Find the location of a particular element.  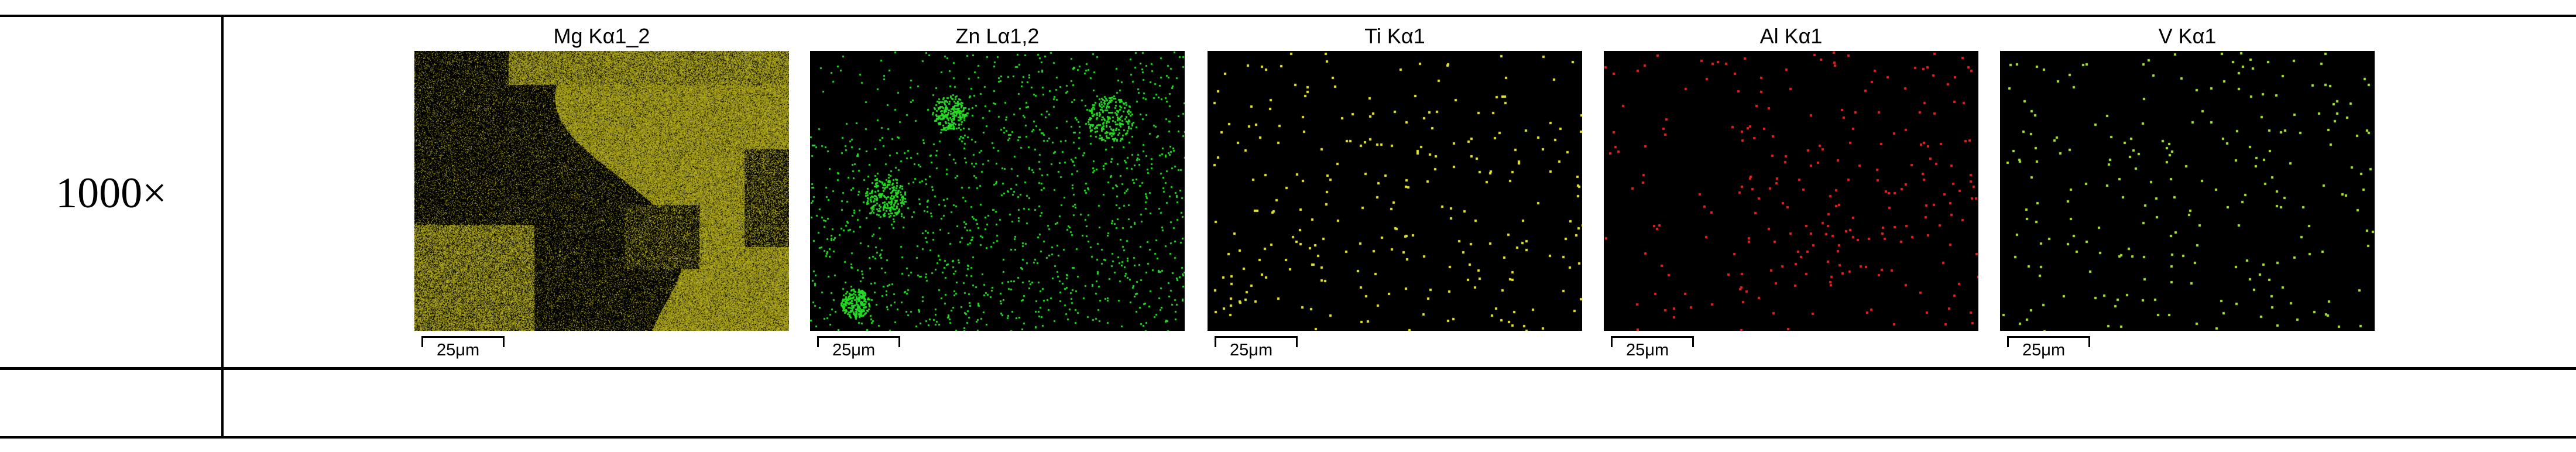

row-divider is located at coordinates (1288, 368).